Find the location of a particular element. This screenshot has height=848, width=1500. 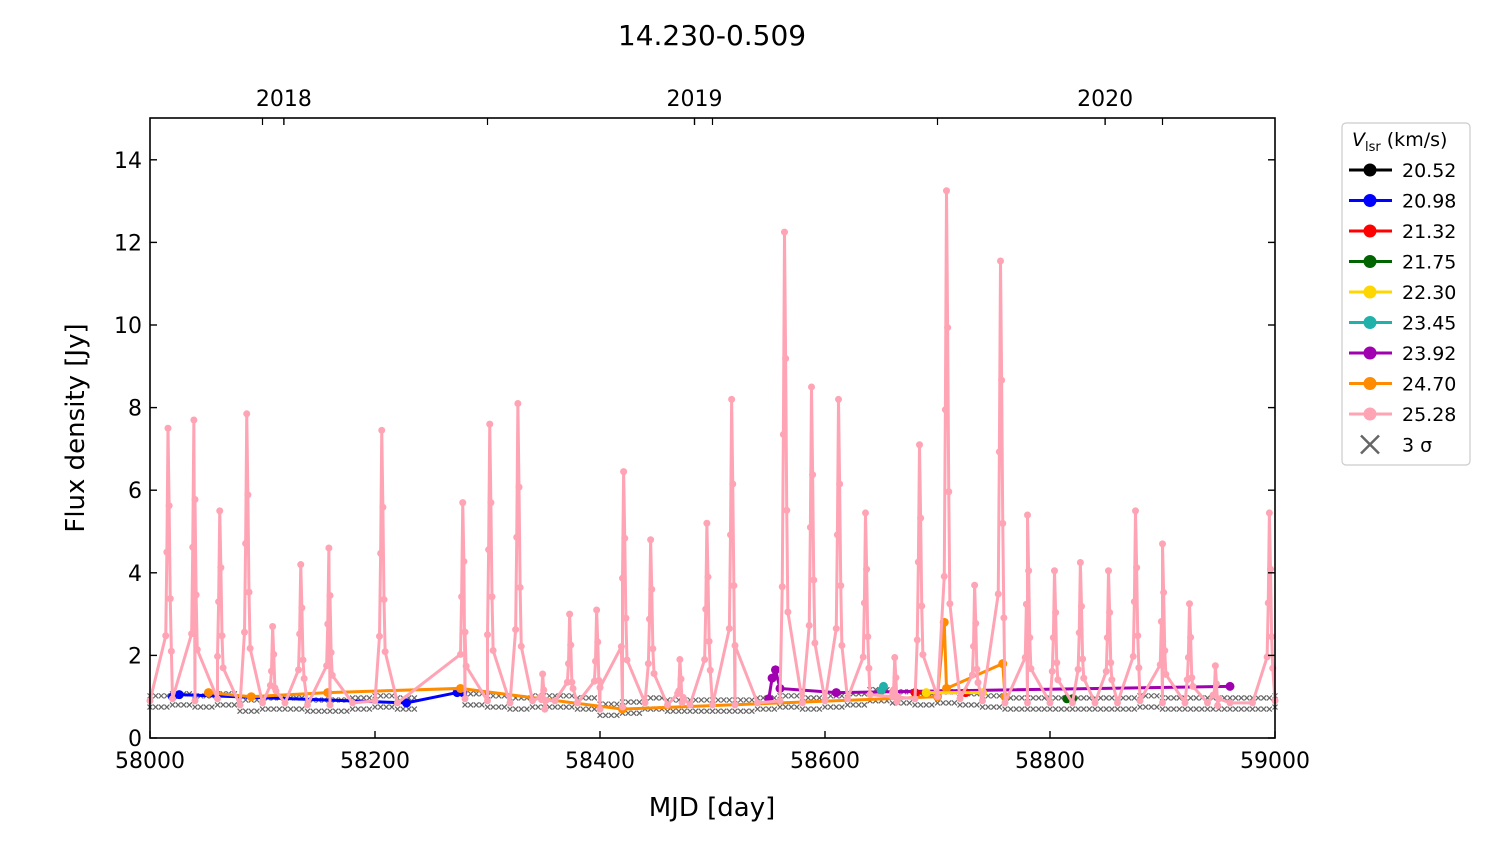

data-point-20.98 is located at coordinates (406, 703).